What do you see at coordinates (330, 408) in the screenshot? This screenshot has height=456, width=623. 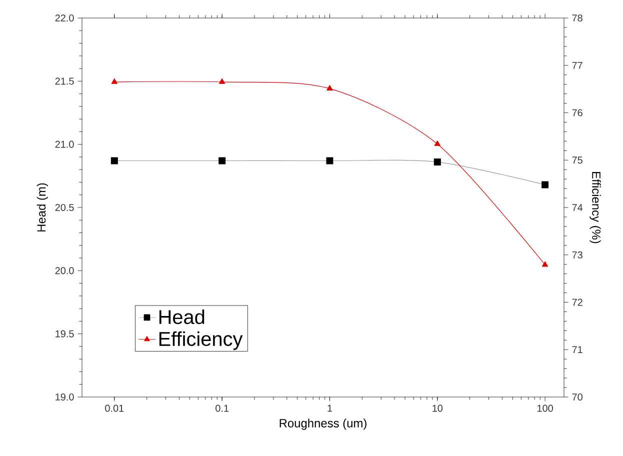 I see `x-tick-label: 1` at bounding box center [330, 408].